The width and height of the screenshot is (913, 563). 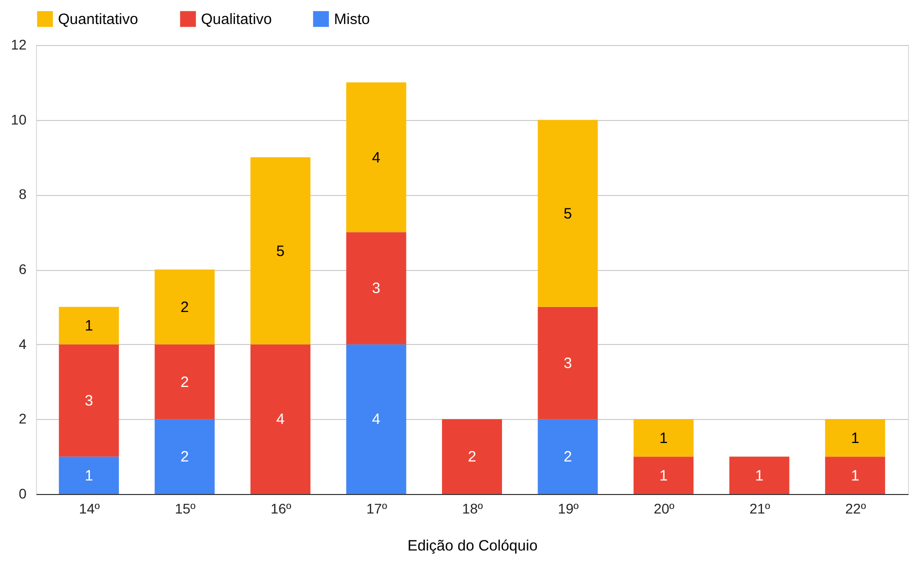 I want to click on x-tick-label: 22º, so click(x=855, y=508).